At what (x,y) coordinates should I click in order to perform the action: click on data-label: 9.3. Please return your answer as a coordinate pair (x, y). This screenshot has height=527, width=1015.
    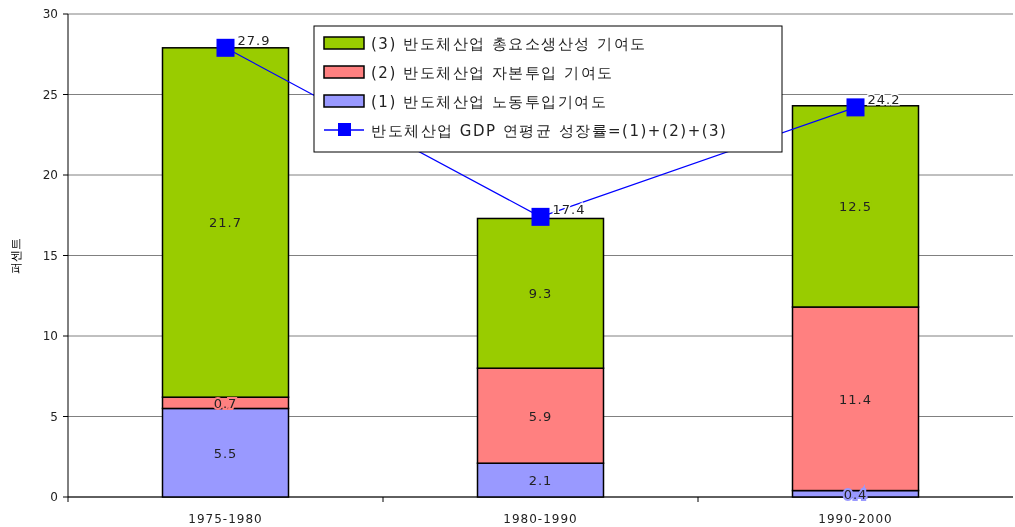
    Looking at the image, I should click on (540, 294).